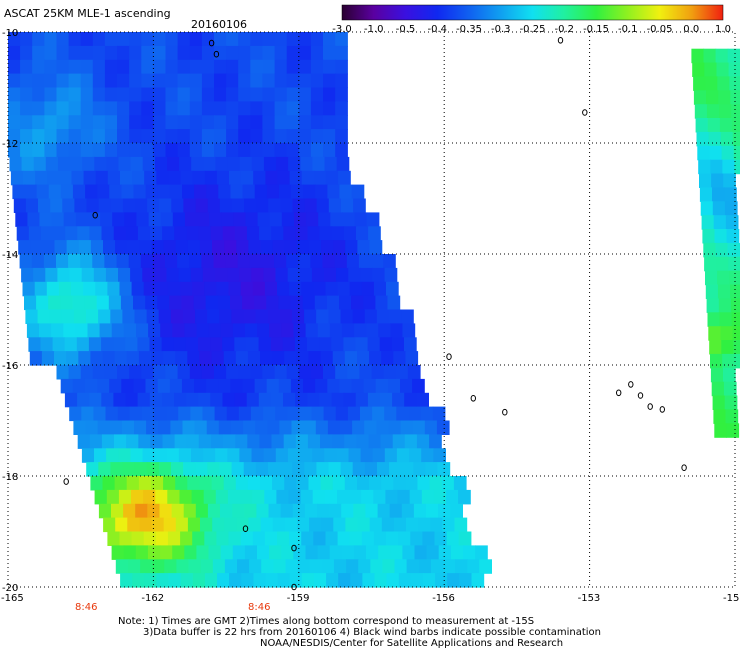  I want to click on lat-label: -10, so click(10, 33).